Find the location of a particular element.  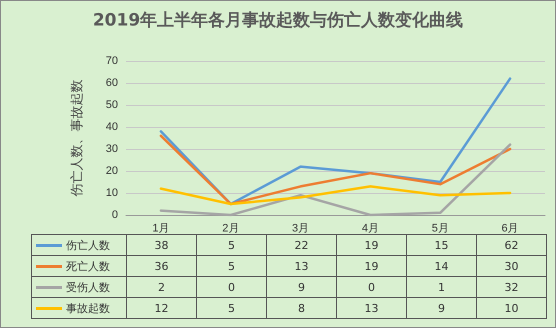

legend-label: 事故起数 is located at coordinates (79, 308).